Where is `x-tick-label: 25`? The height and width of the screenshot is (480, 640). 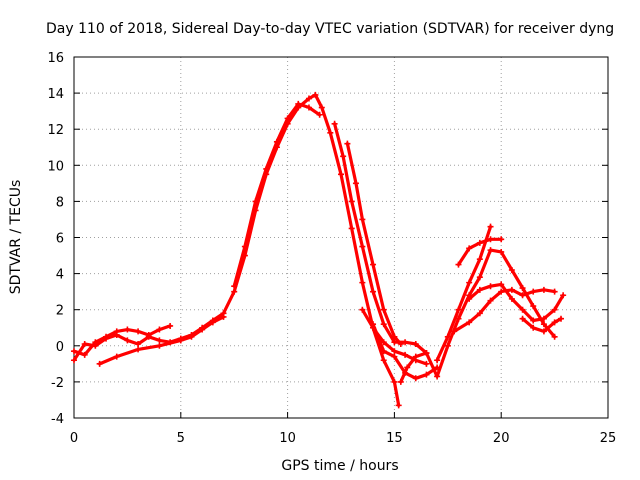
x-tick-label: 25 is located at coordinates (608, 438).